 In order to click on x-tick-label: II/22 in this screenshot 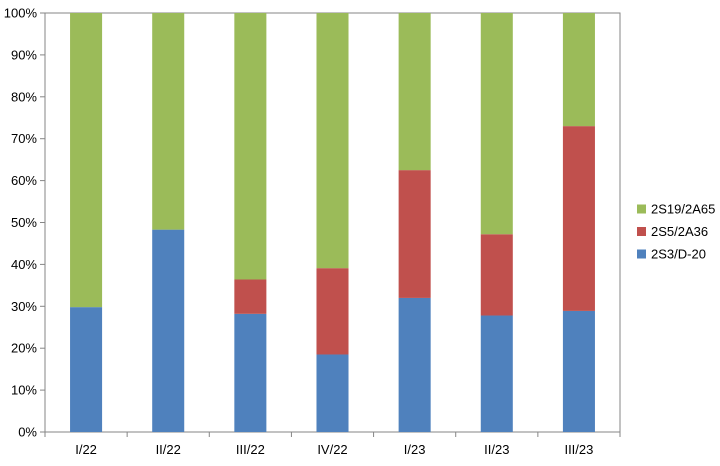, I will do `click(168, 449)`.